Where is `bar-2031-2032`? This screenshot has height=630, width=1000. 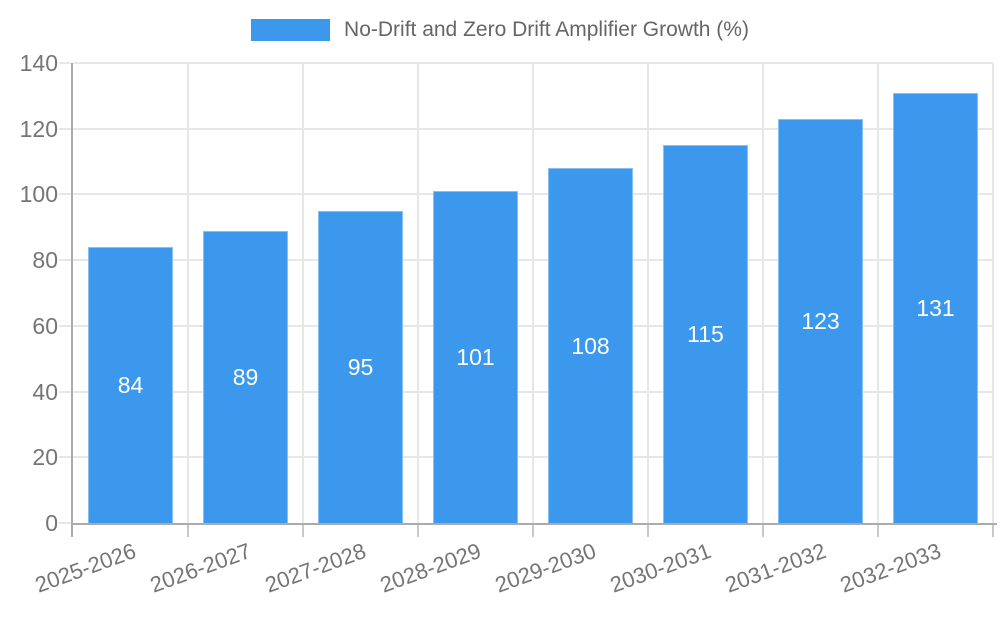
bar-2031-2032 is located at coordinates (820, 320).